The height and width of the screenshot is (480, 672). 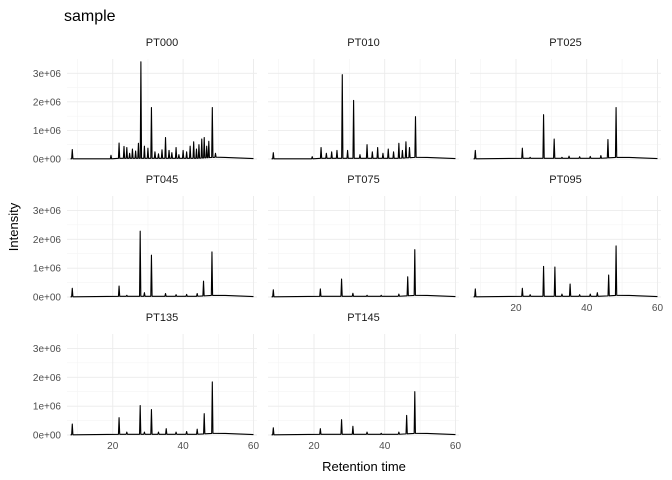 I want to click on facet-strip-label: PT135, so click(x=162, y=318).